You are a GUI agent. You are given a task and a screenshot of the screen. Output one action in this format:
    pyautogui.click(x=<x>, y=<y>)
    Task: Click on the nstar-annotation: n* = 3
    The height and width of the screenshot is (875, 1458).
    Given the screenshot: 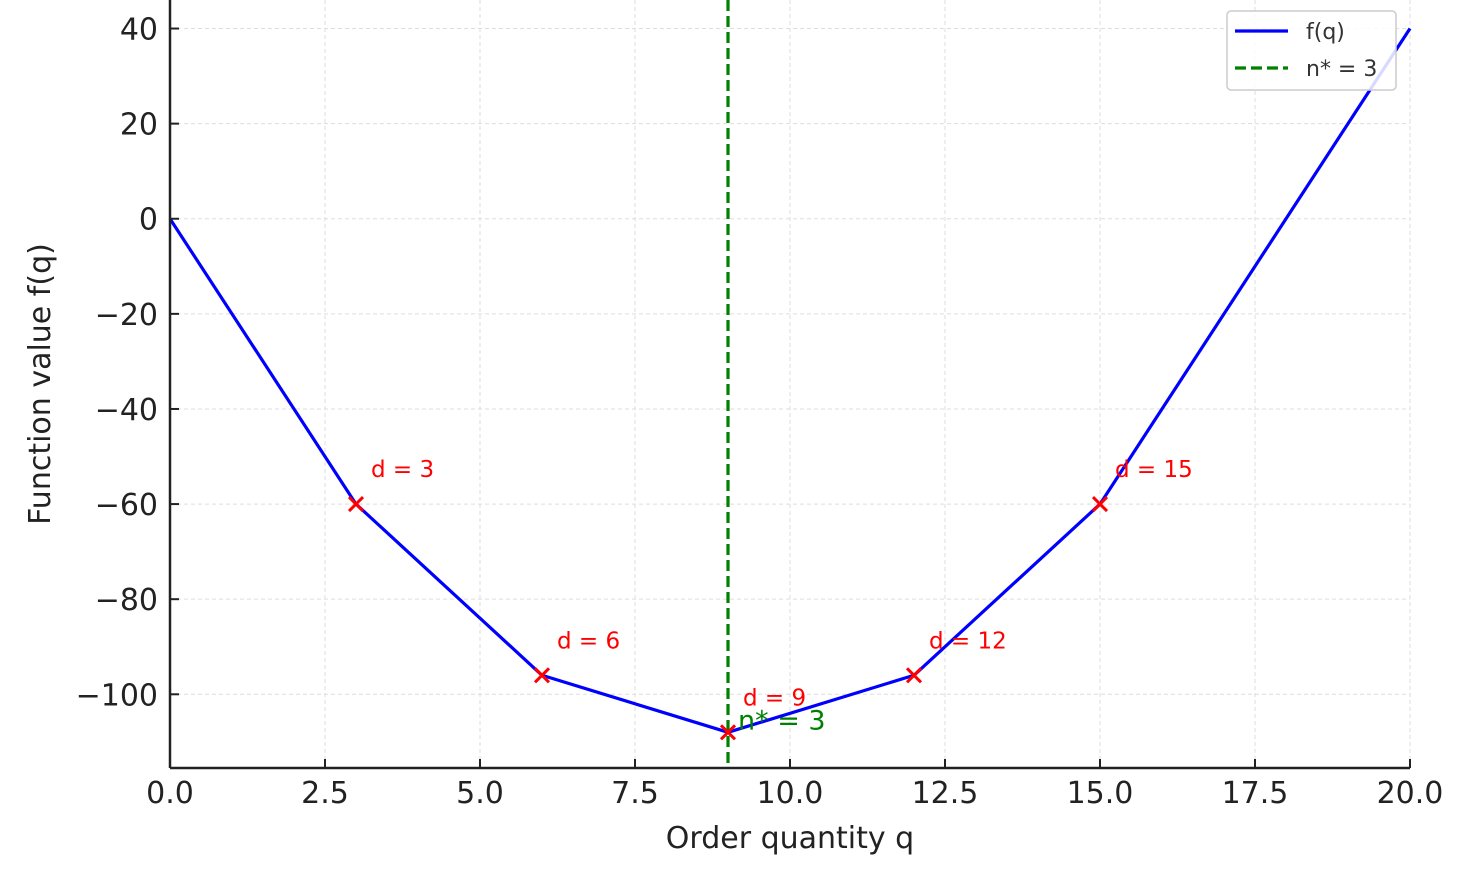 What is the action you would take?
    pyautogui.click(x=782, y=720)
    